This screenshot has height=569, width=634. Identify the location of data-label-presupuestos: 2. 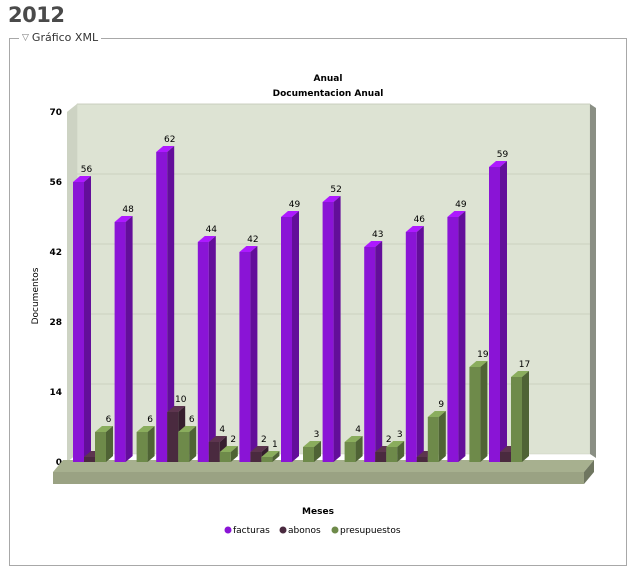
(233, 440).